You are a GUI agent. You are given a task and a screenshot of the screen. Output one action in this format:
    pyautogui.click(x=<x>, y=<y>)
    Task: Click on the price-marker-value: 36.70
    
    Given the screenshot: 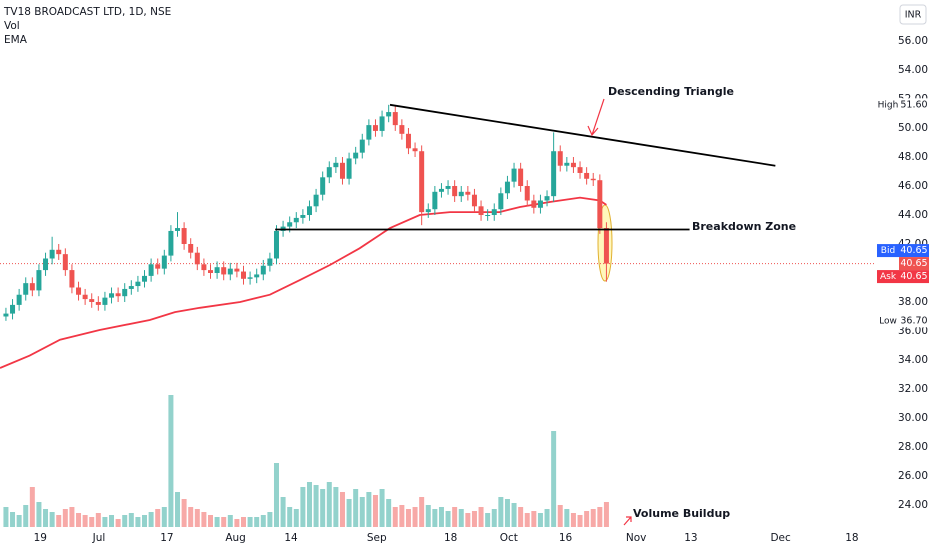 What is the action you would take?
    pyautogui.click(x=913, y=320)
    